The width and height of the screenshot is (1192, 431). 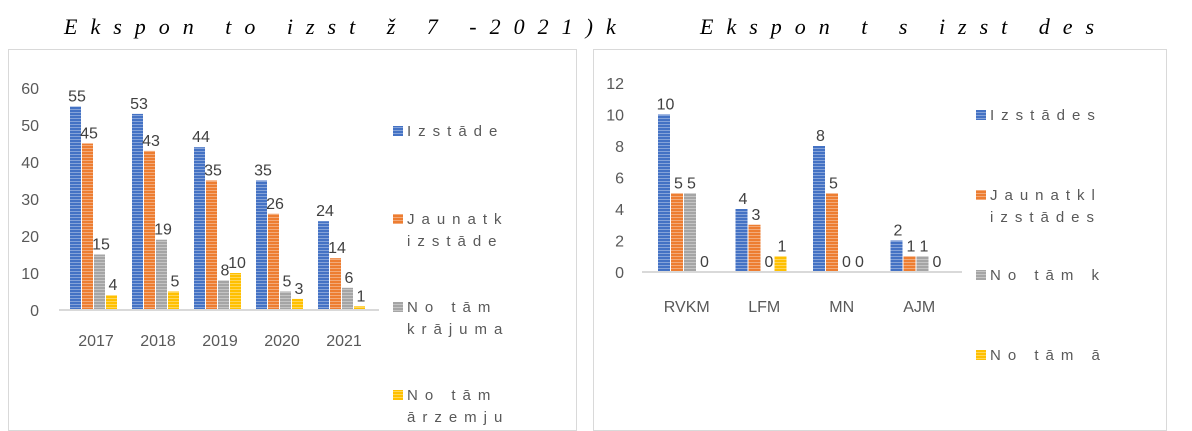 I want to click on bar-izstāde-2017, so click(x=75, y=208).